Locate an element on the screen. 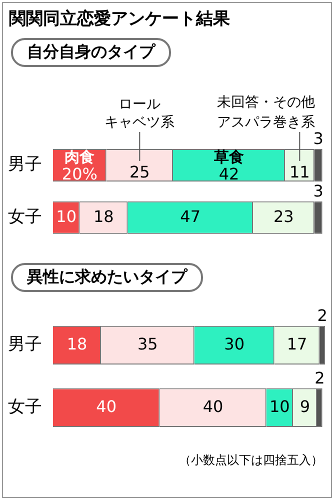  chart-title: 関関同立恋愛アンケート結果 is located at coordinates (119, 19).